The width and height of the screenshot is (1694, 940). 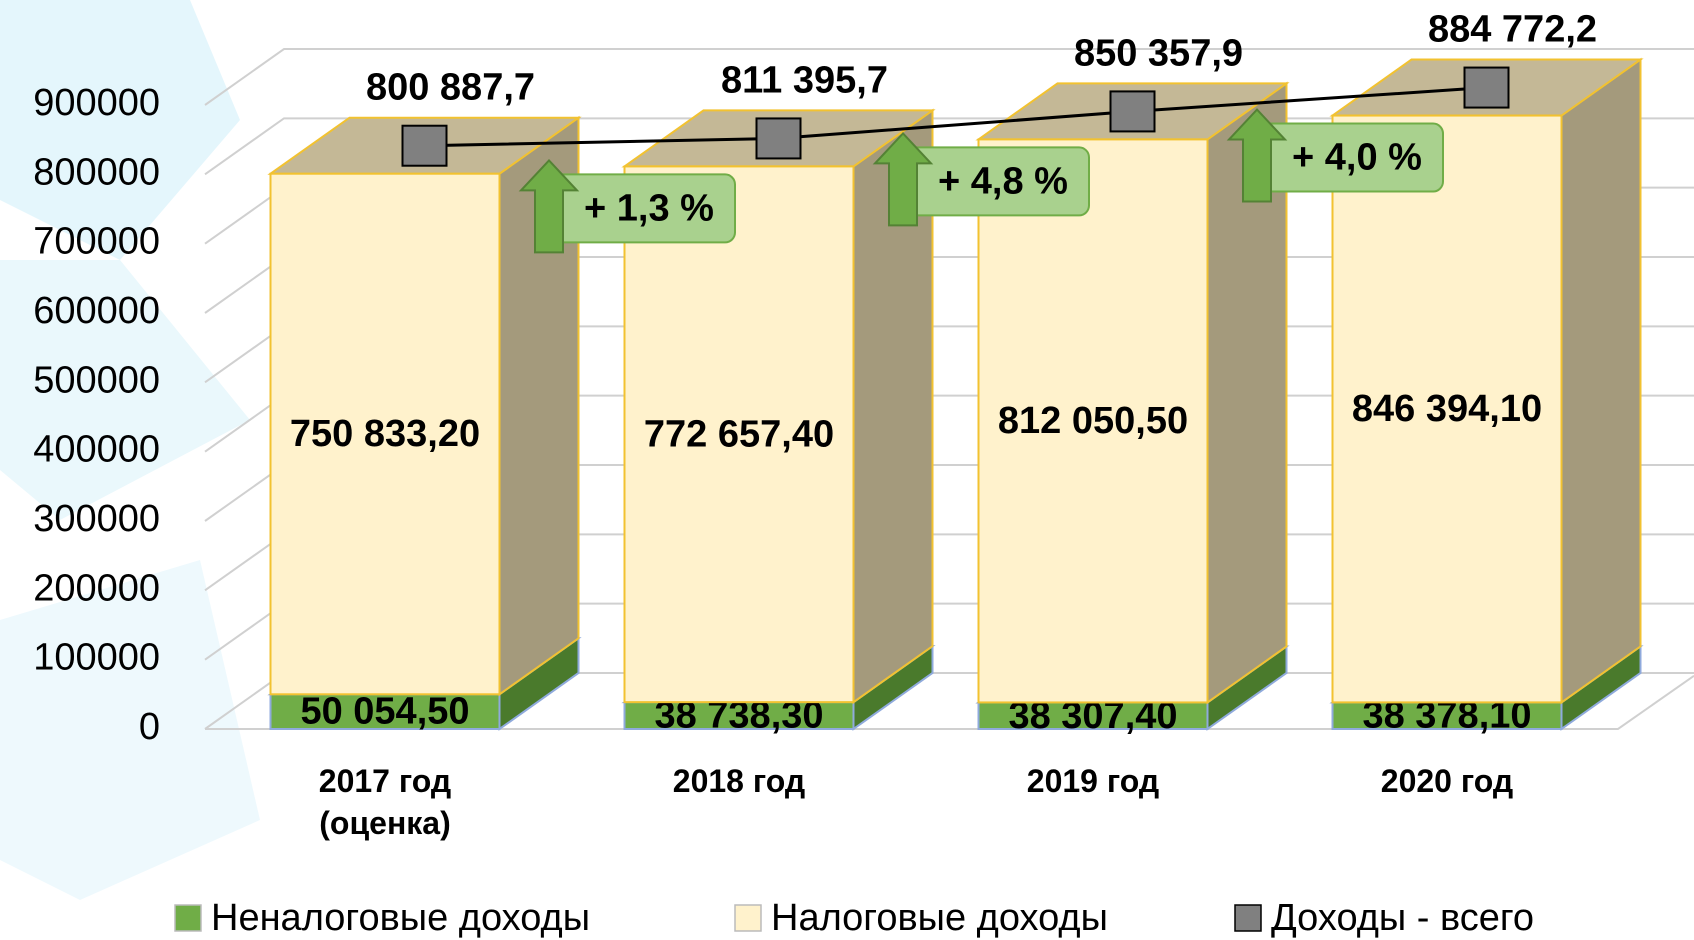 I want to click on legend-label: Налоговые доходы, so click(x=939, y=918).